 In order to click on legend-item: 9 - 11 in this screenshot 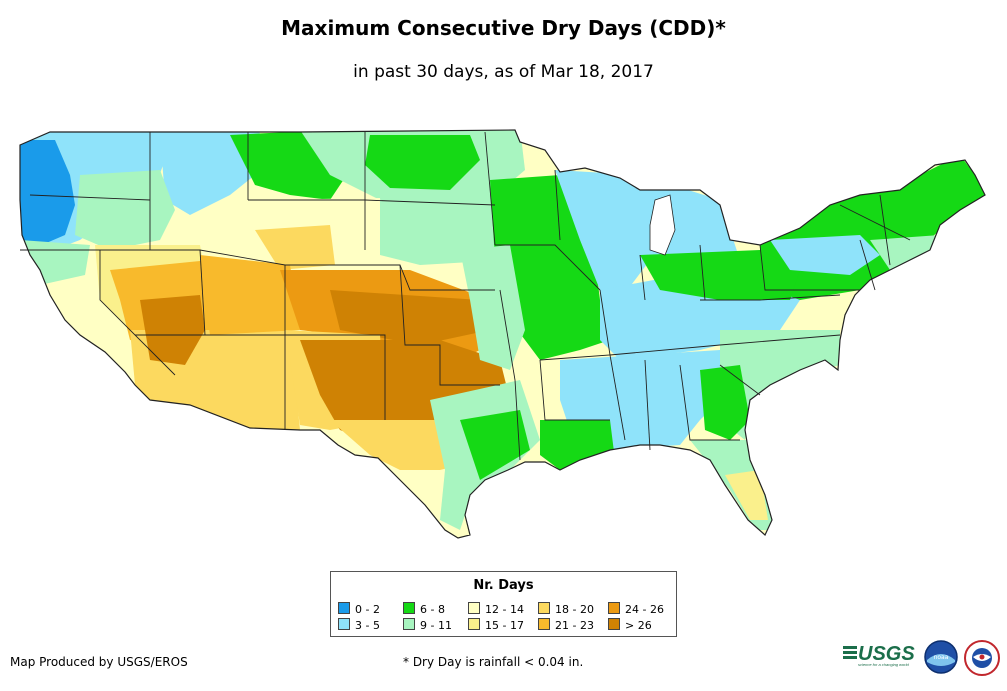, I will do `click(427, 625)`.